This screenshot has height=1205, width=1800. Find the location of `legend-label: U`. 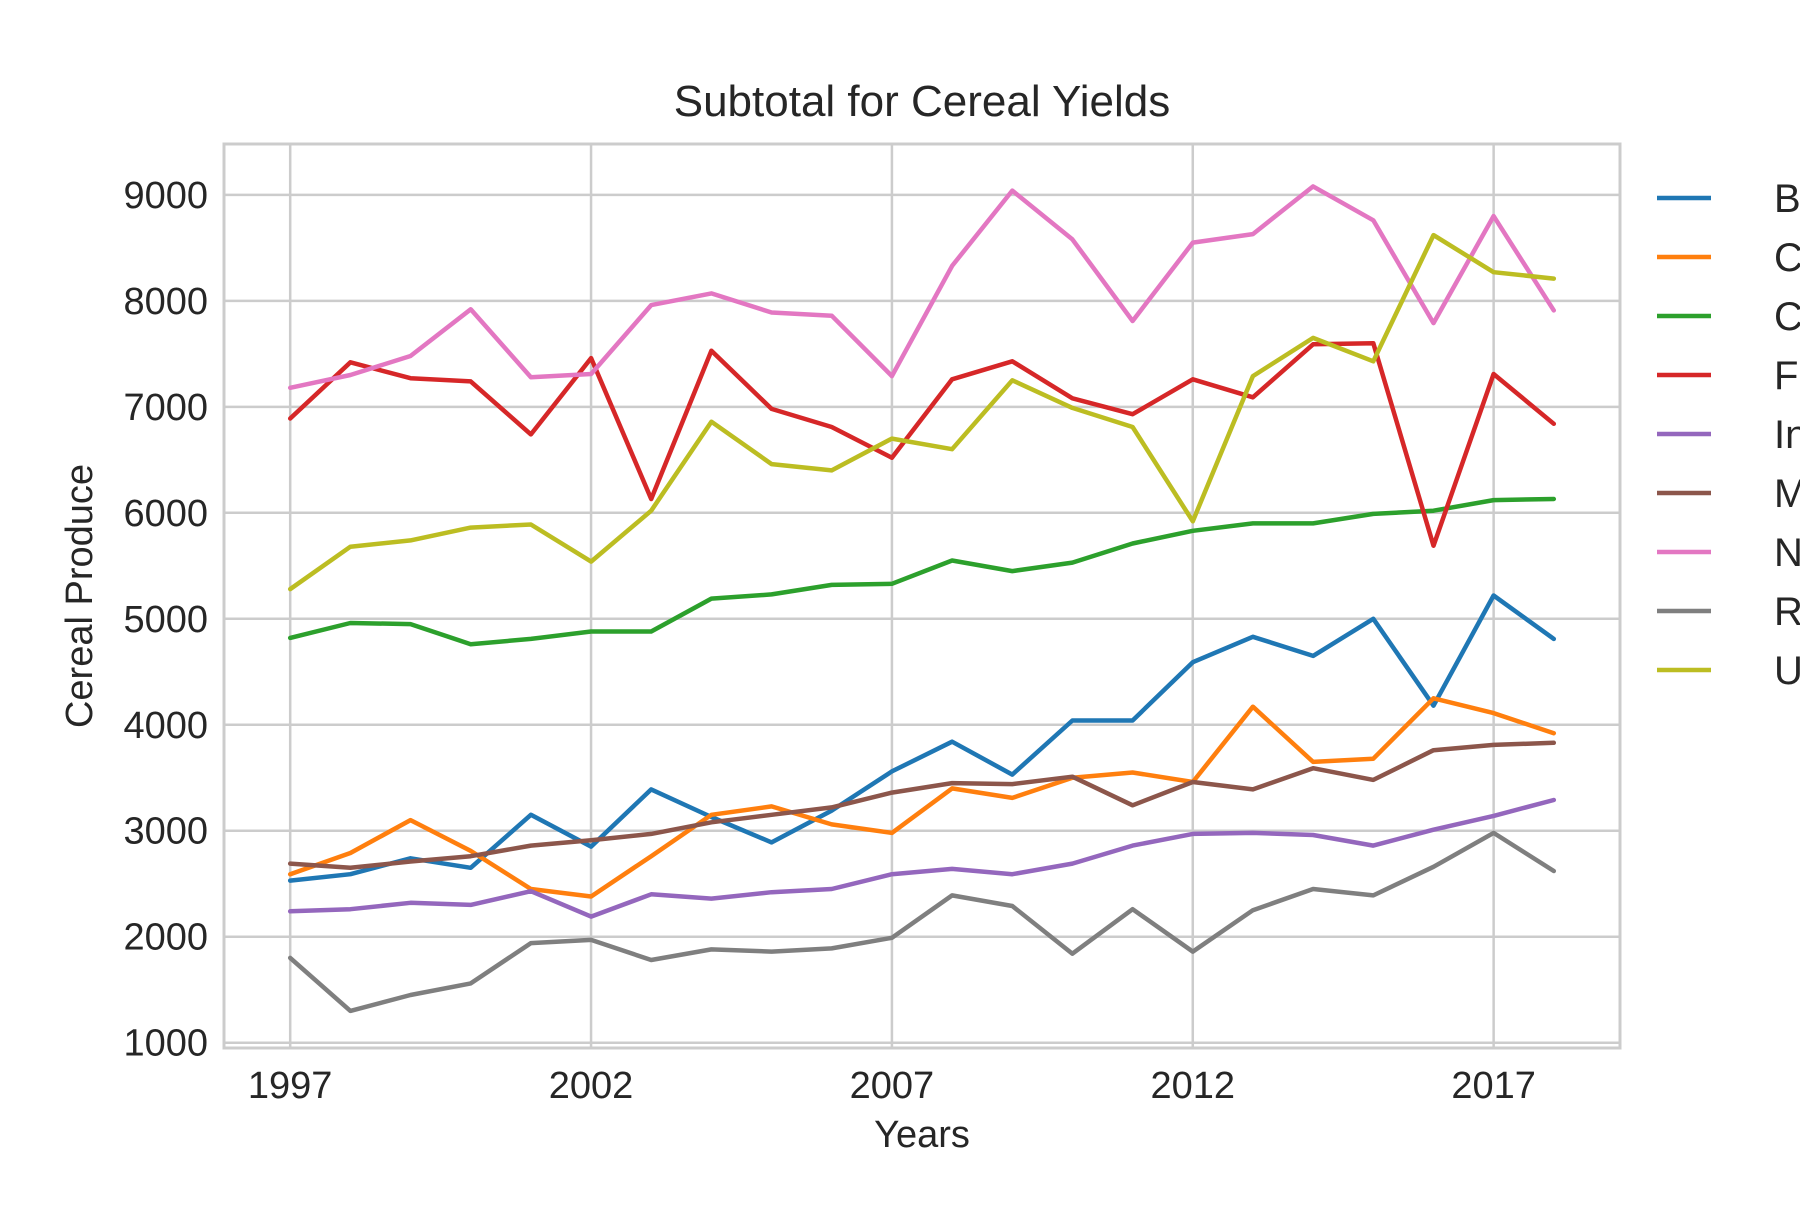

legend-label: U is located at coordinates (1787, 671).